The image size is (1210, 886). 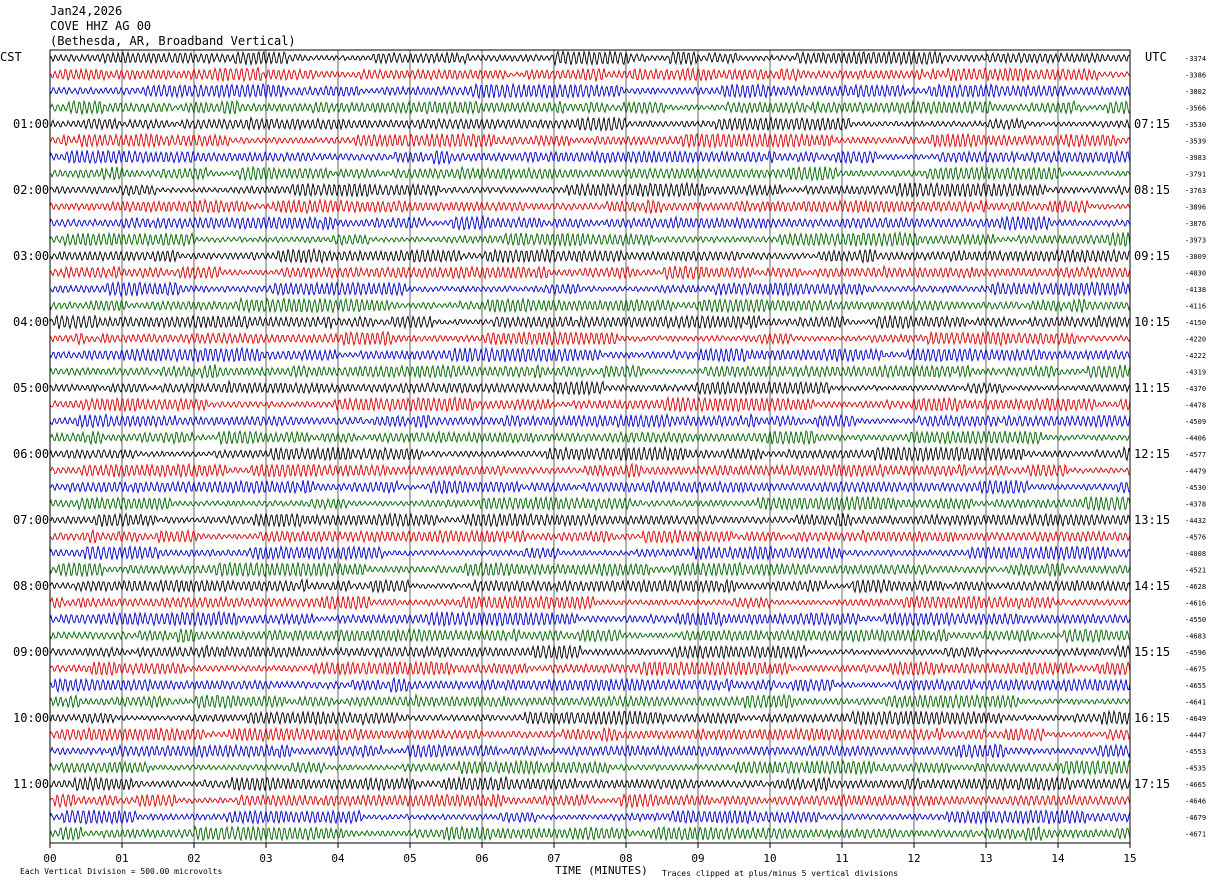 I want to click on left-hour-label: 03:00, so click(x=31, y=256).